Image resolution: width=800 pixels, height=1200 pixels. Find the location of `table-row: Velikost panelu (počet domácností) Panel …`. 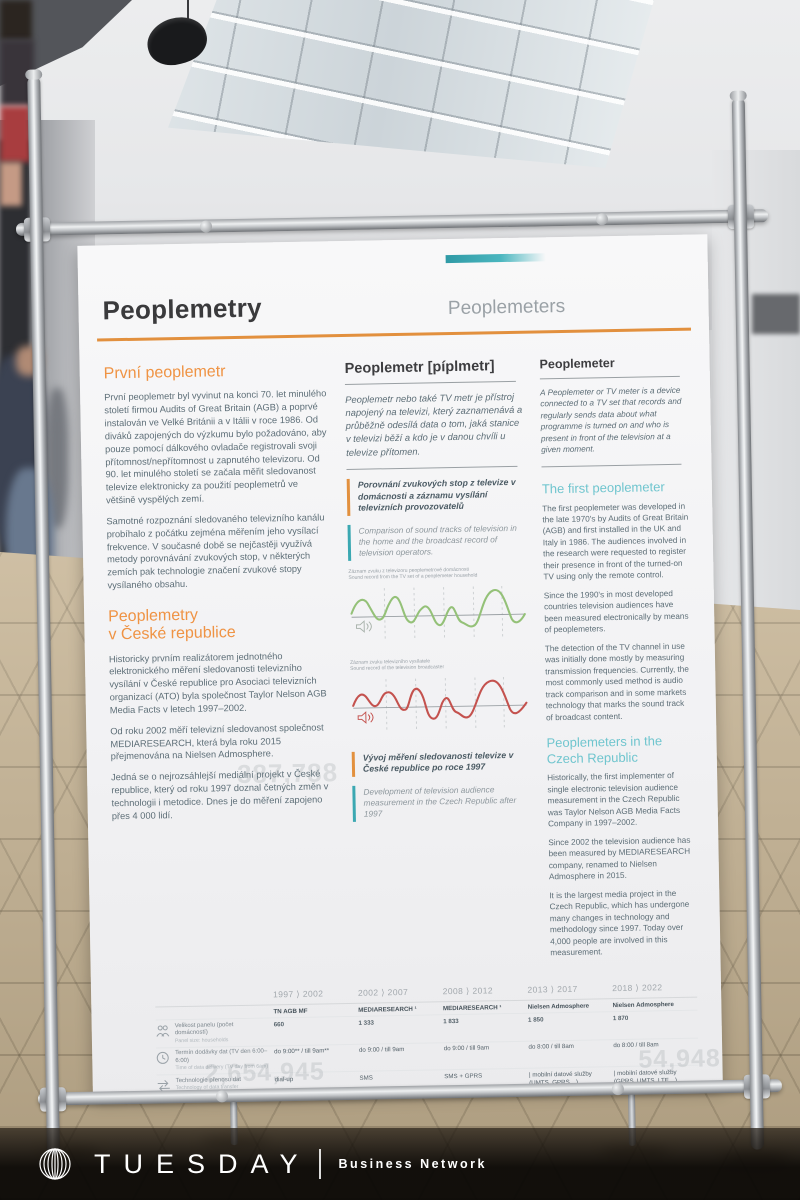

table-row: Velikost panelu (počet domácností) Panel … is located at coordinates (426, 1028).